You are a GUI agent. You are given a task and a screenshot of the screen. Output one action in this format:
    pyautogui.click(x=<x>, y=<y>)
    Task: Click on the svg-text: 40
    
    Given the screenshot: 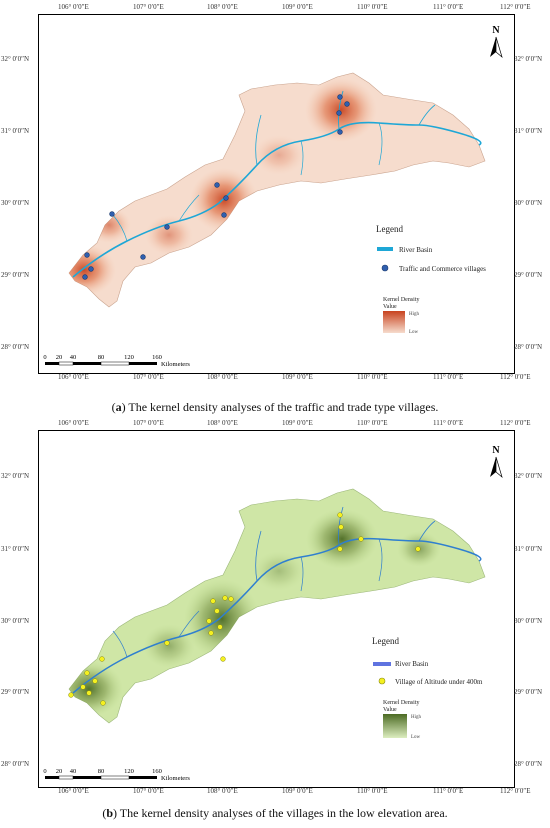 What is the action you would take?
    pyautogui.click(x=73, y=771)
    